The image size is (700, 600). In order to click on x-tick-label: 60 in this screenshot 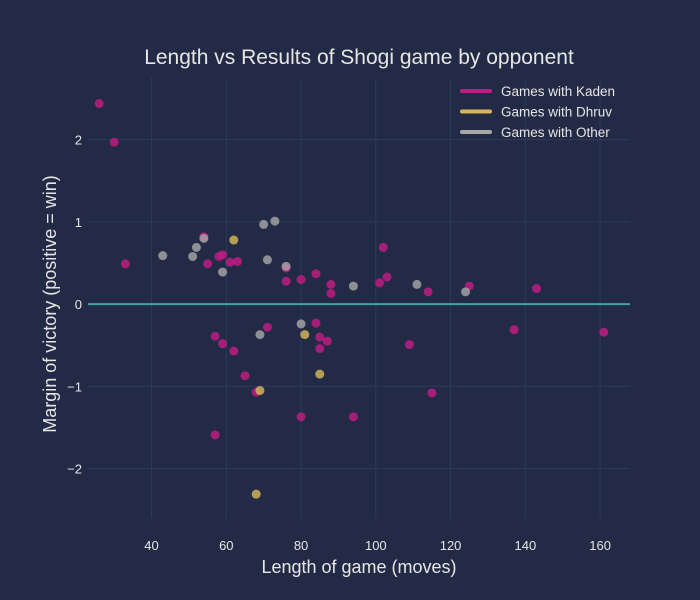, I will do `click(226, 545)`.